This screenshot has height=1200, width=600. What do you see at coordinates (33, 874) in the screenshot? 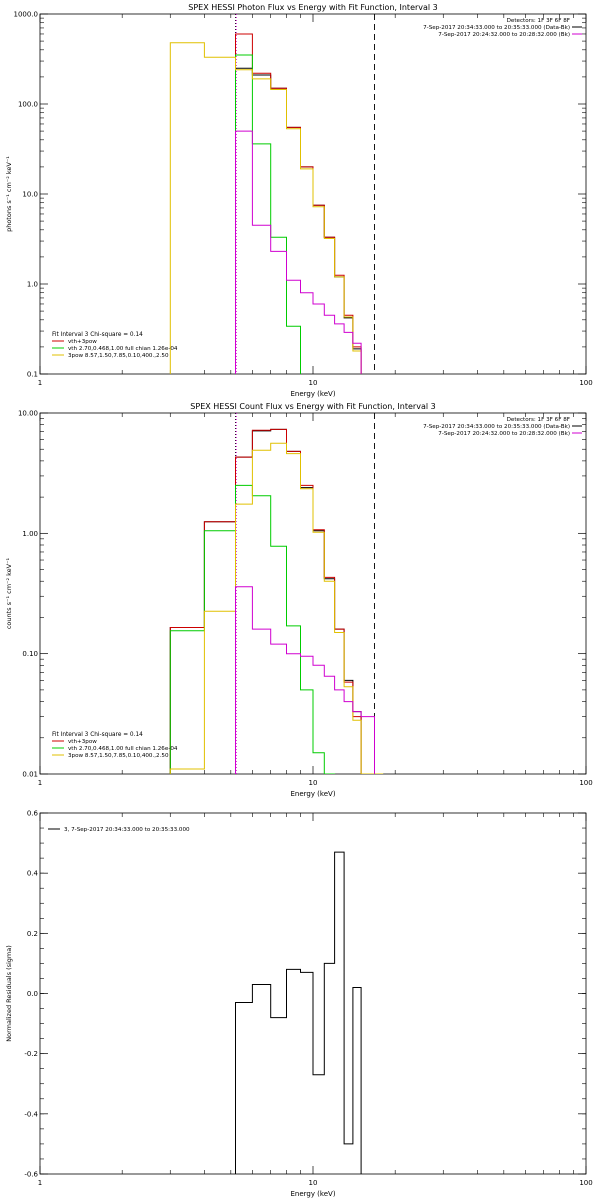
I see `y-tick-label: 0.4` at bounding box center [33, 874].